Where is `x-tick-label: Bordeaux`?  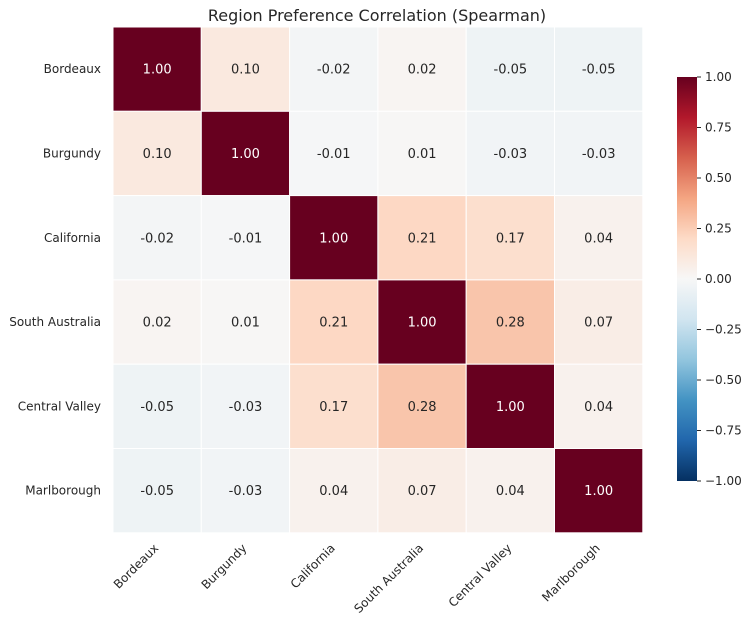 x-tick-label: Bordeaux is located at coordinates (136, 566).